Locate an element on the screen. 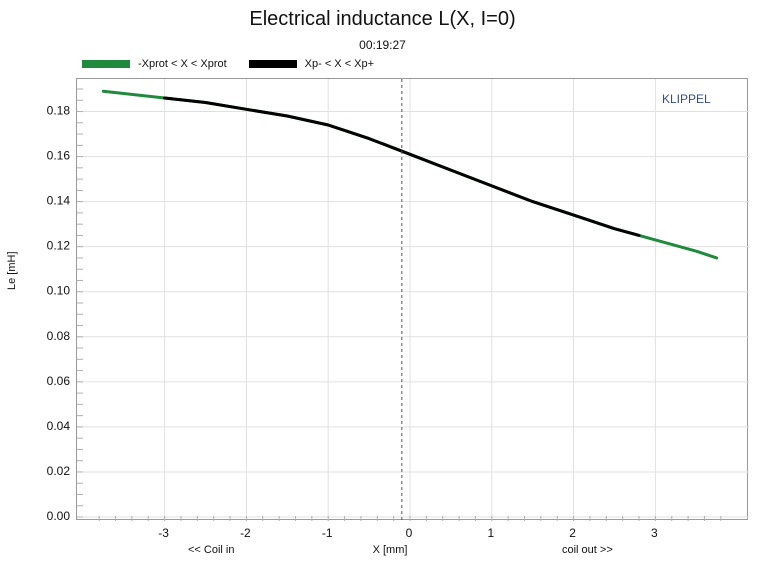  legend-swatch-xprot is located at coordinates (106, 64).